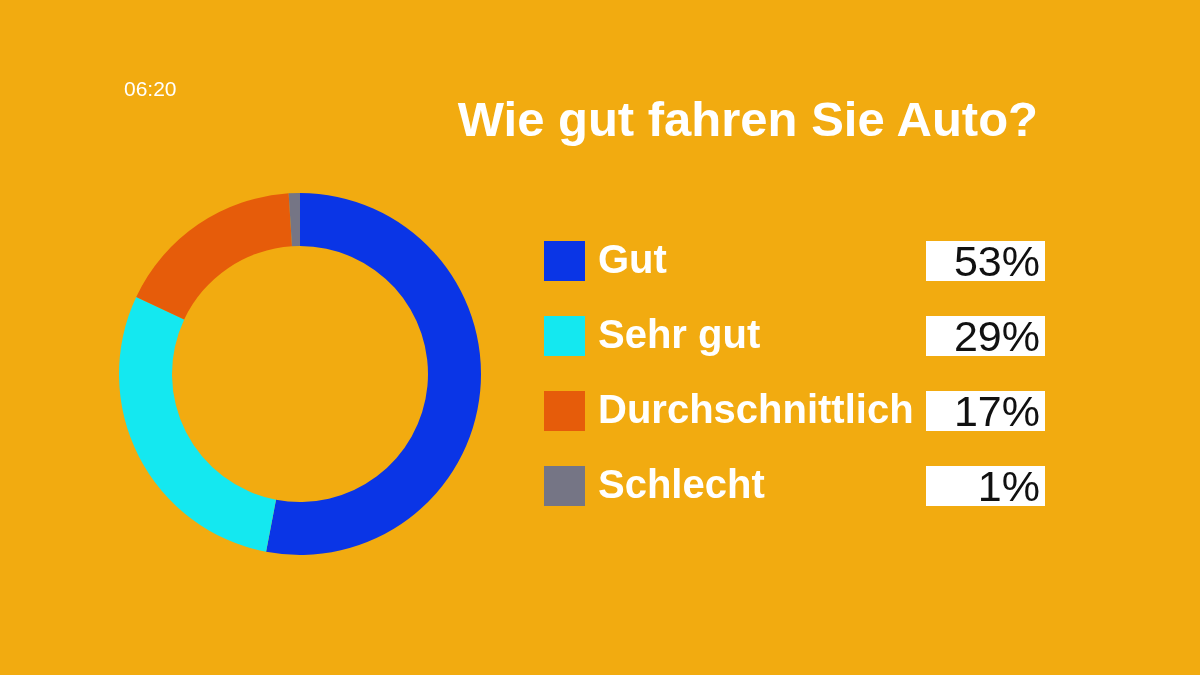  I want to click on data-label: 29%, so click(996, 336).